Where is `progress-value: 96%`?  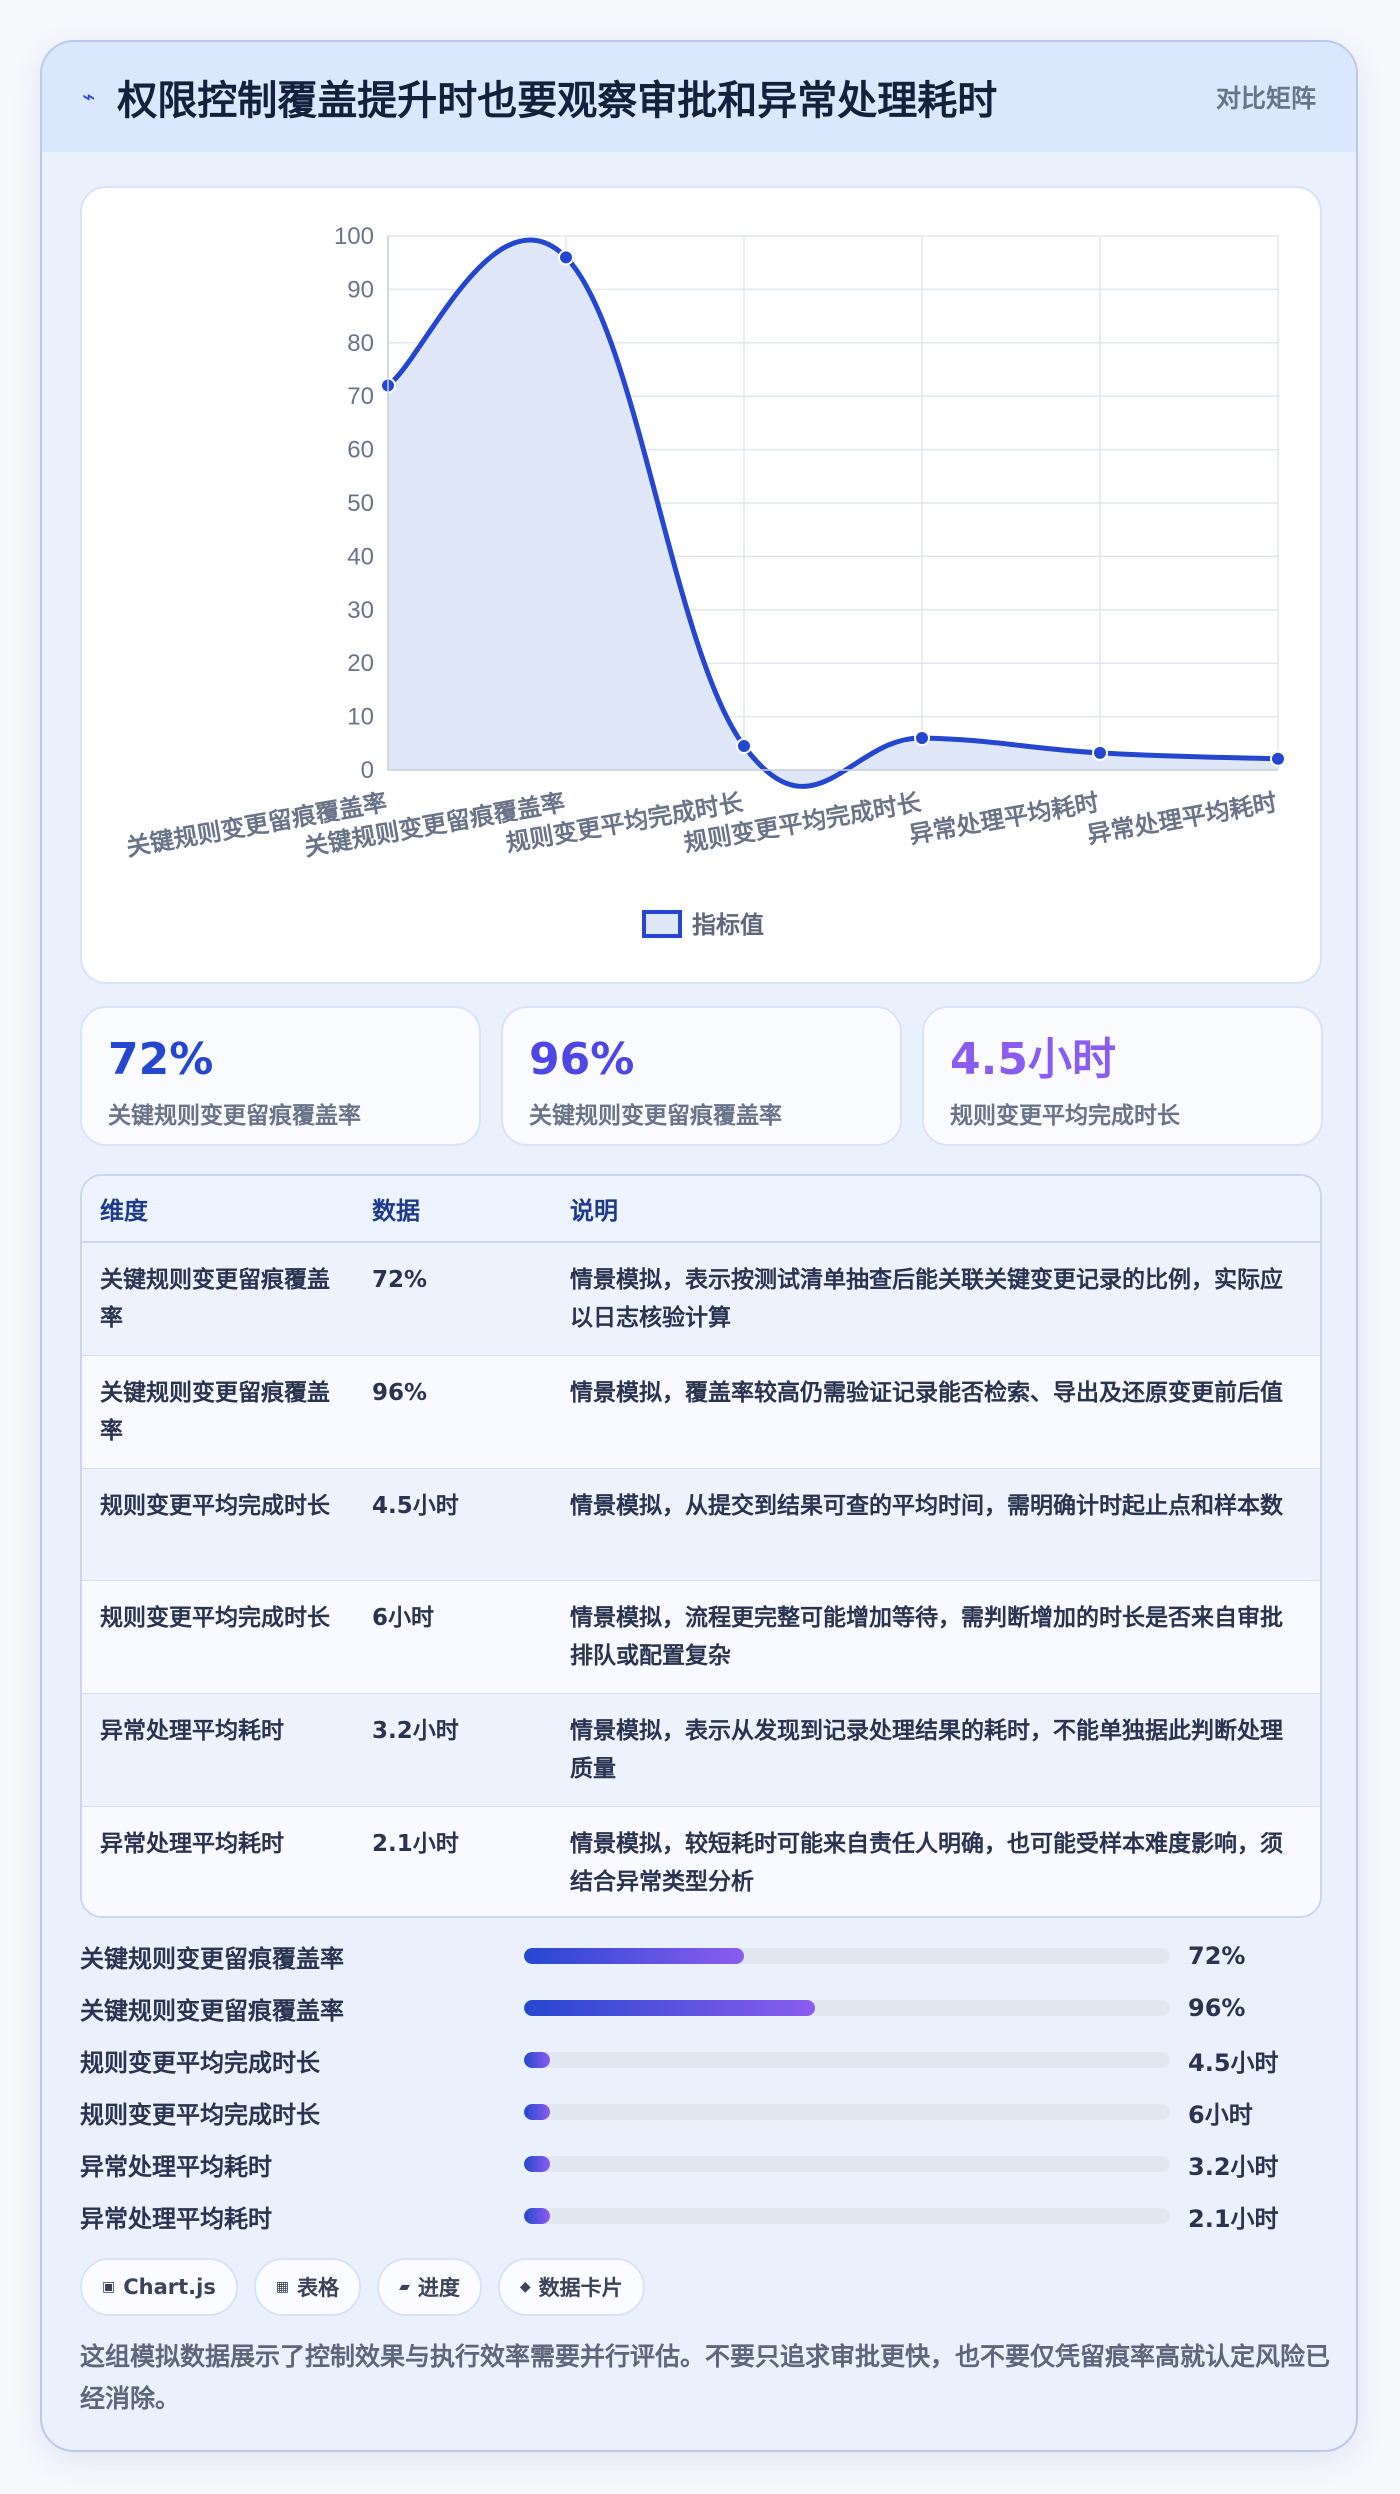 progress-value: 96% is located at coordinates (1217, 2008).